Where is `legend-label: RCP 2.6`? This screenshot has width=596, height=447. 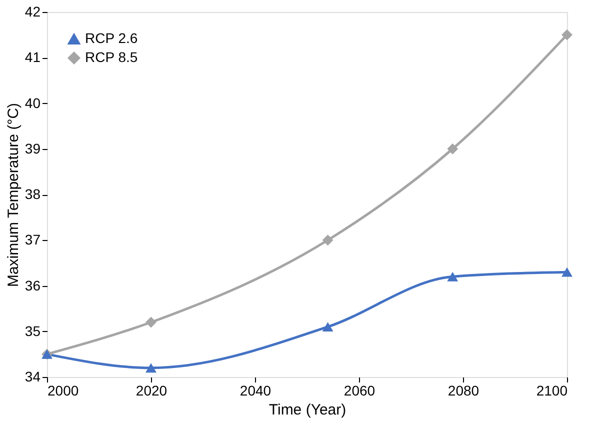 legend-label: RCP 2.6 is located at coordinates (111, 38).